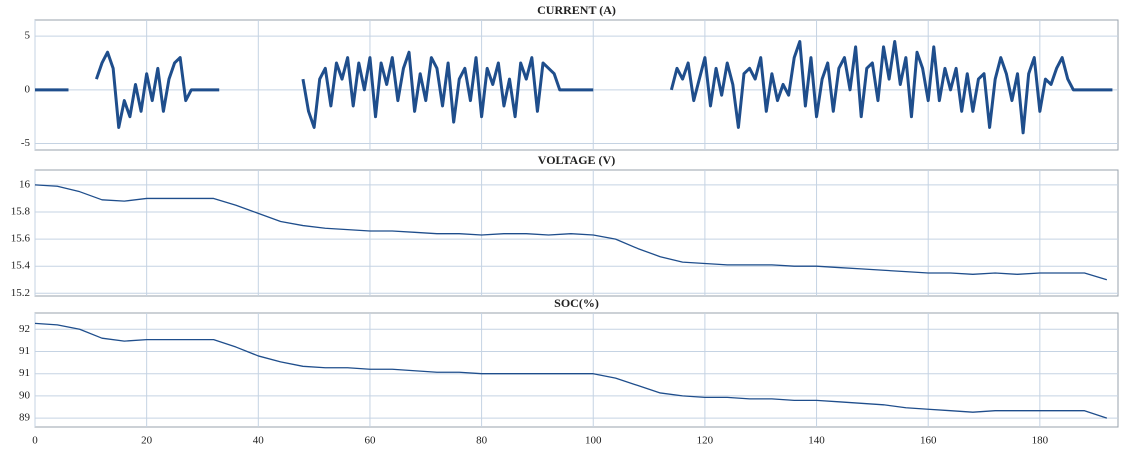  Describe the element at coordinates (24, 329) in the screenshot. I see `y-tick-label: 92` at that location.